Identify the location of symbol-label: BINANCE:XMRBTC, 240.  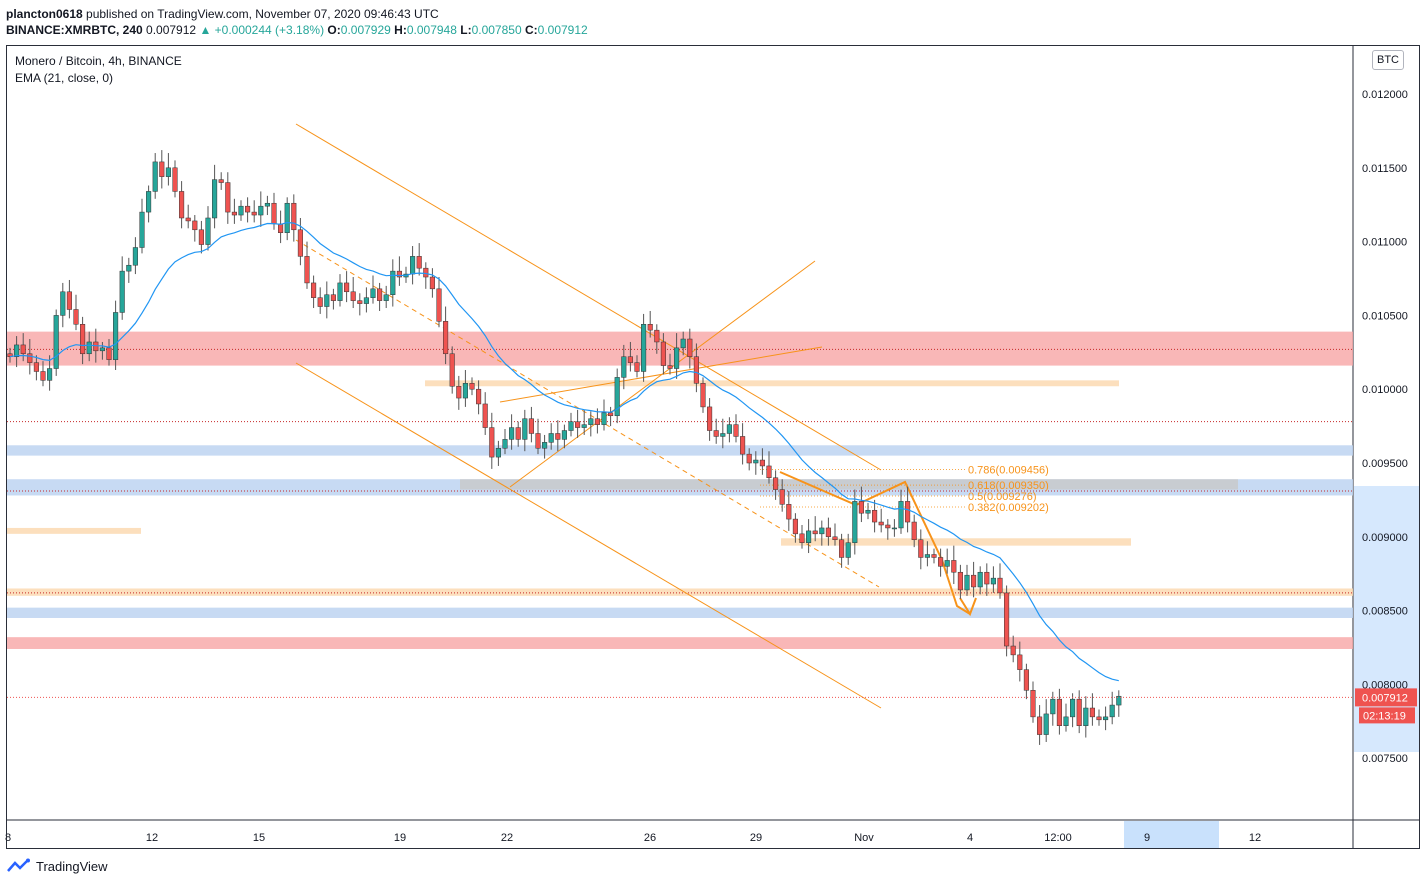
(74, 30).